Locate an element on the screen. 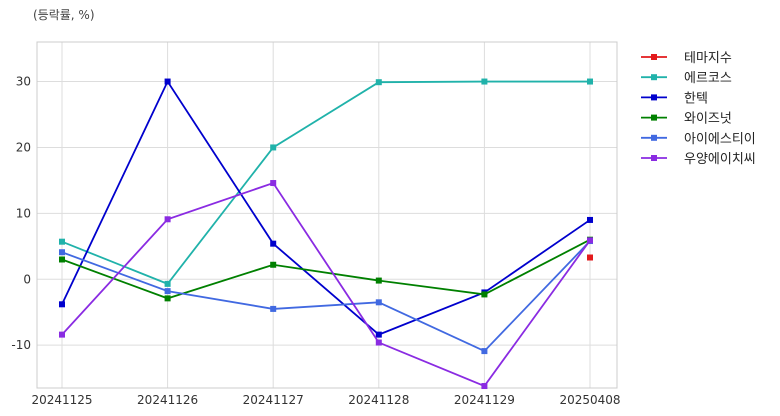  y-tick-label: 0 is located at coordinates (27, 279).